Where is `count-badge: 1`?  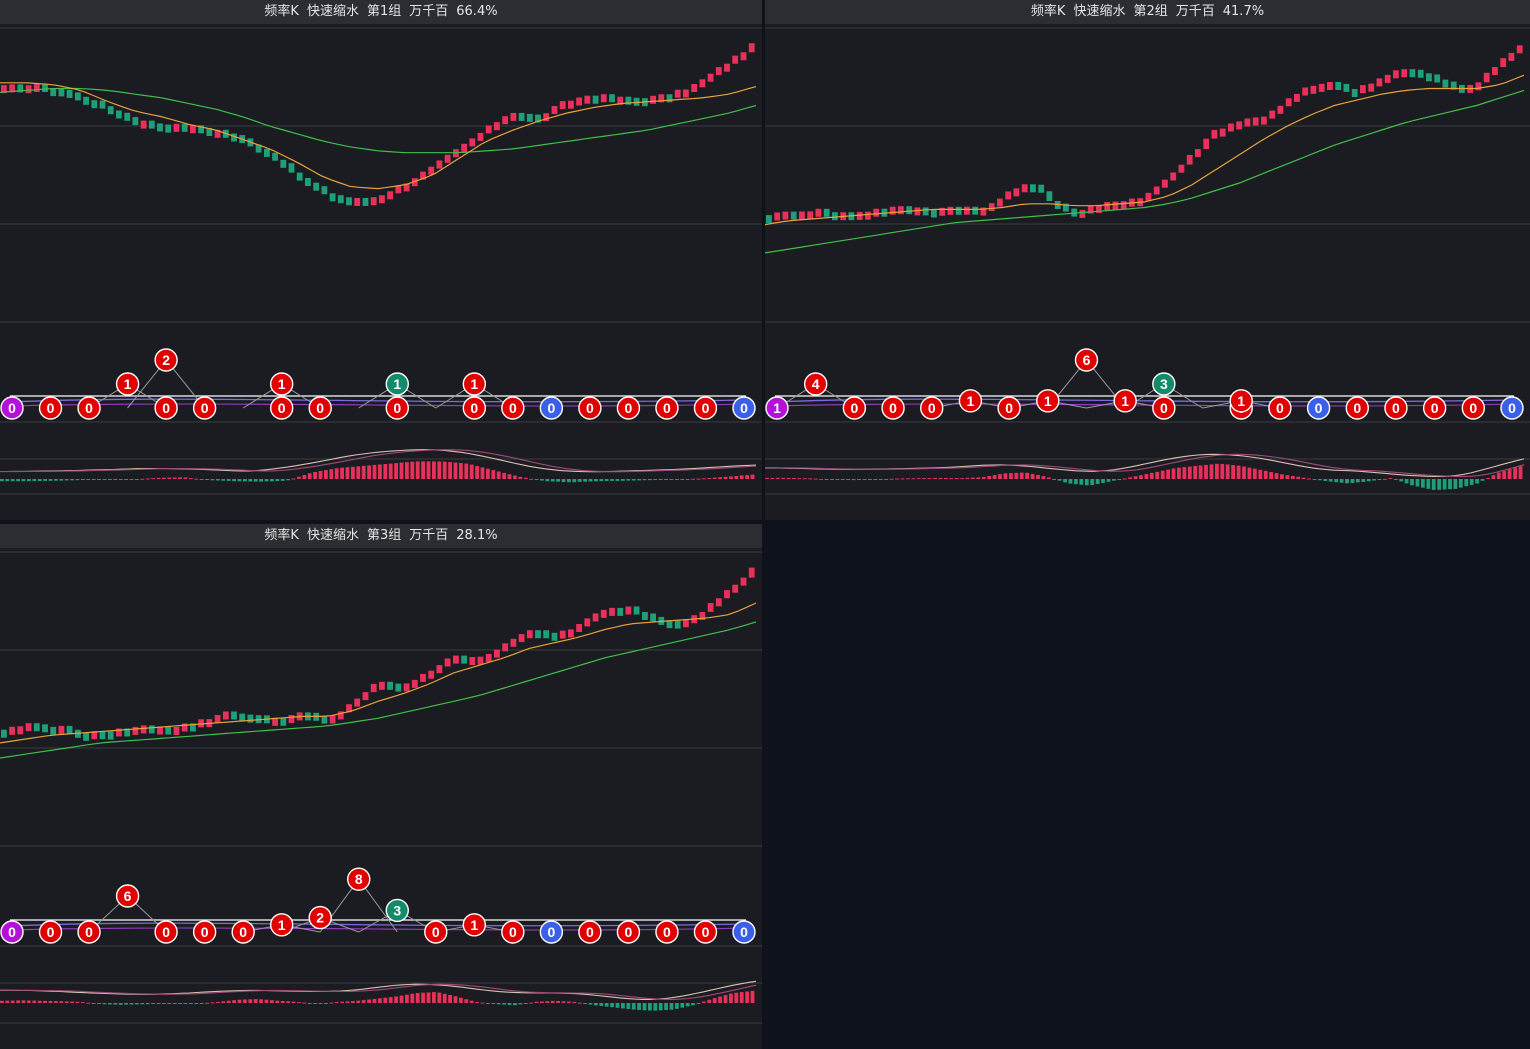
count-badge: 1 is located at coordinates (1125, 401).